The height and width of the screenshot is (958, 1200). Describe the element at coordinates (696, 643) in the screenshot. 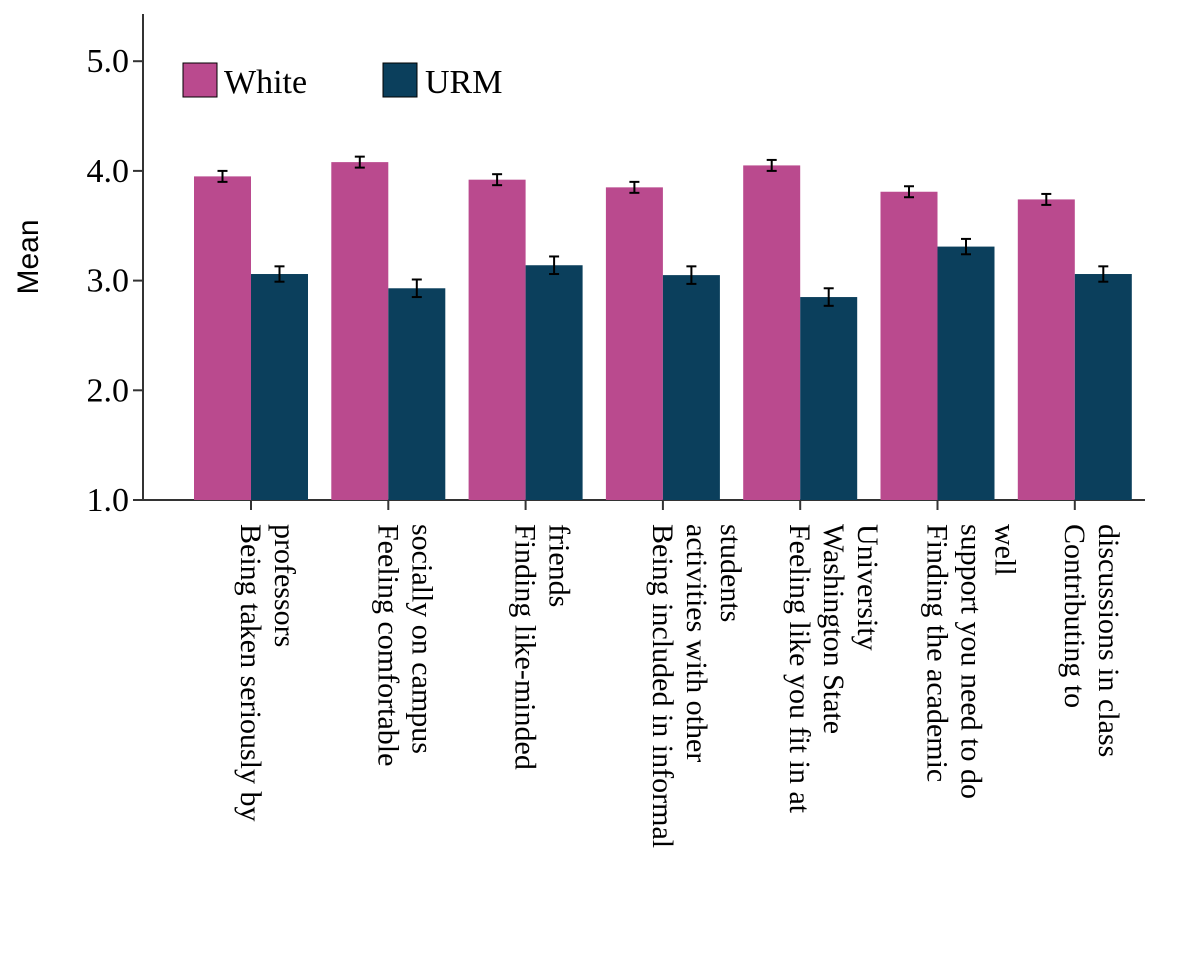

I see `category-label-line: activities with other` at that location.